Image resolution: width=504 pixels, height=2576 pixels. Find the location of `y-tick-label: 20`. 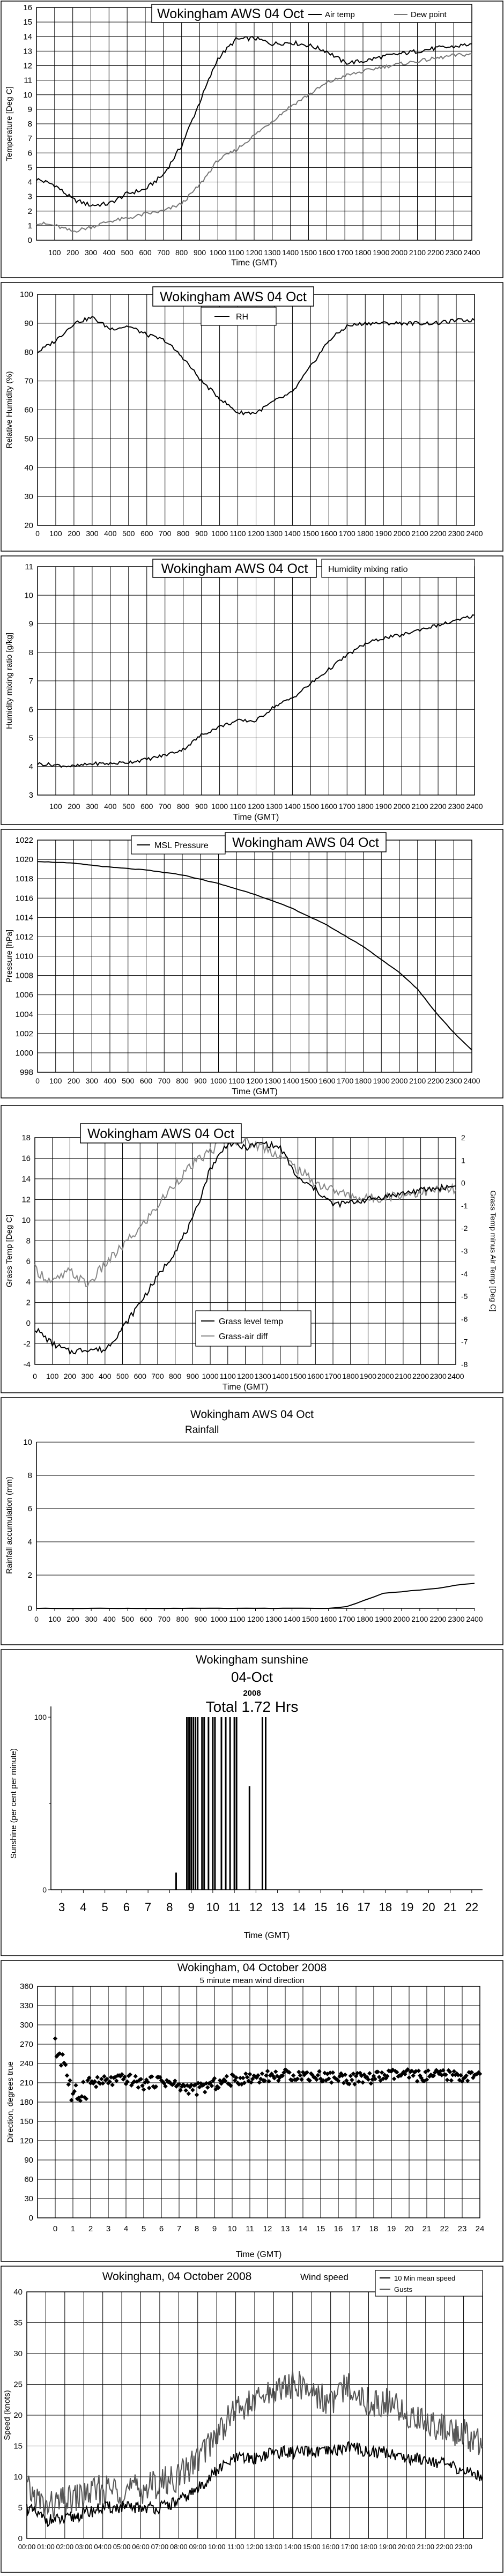

y-tick-label: 20 is located at coordinates (18, 2415).